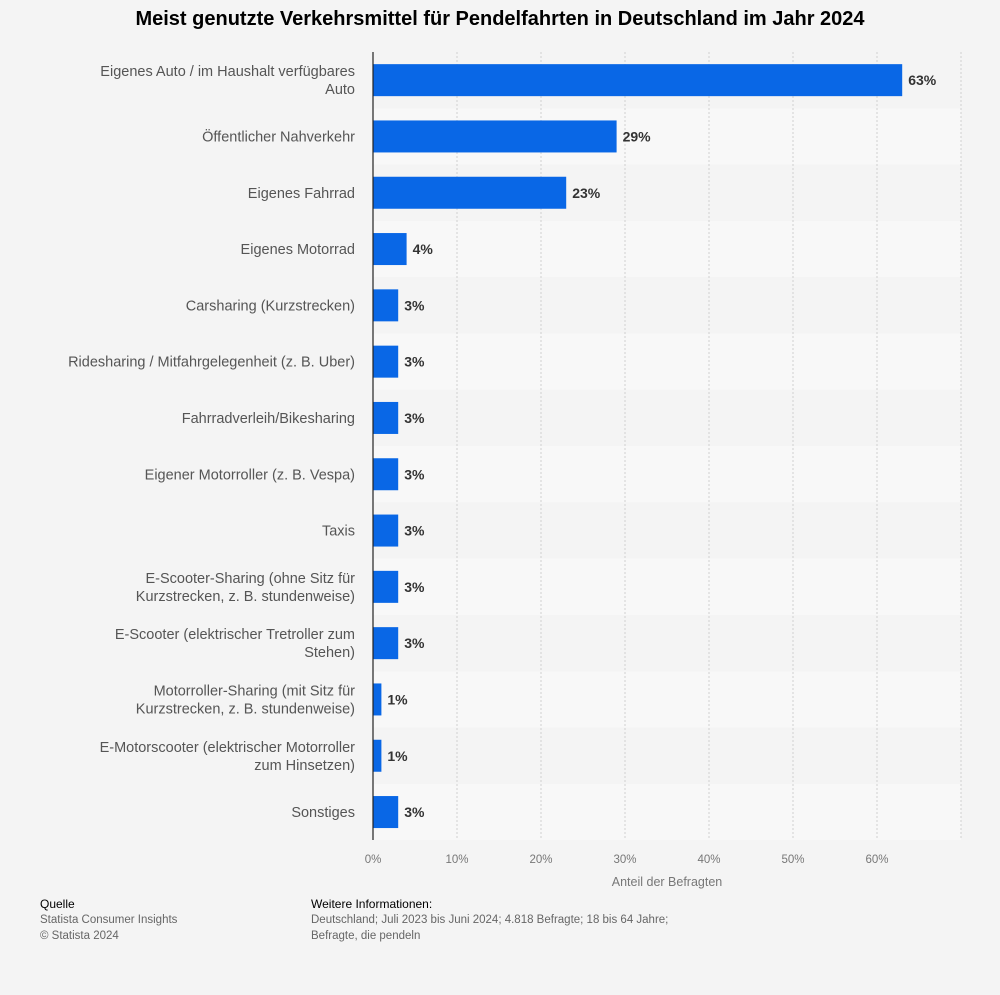 This screenshot has height=995, width=1000. What do you see at coordinates (250, 475) in the screenshot?
I see `category-label: Eigener Motorroller (z. B. Vespa)` at bounding box center [250, 475].